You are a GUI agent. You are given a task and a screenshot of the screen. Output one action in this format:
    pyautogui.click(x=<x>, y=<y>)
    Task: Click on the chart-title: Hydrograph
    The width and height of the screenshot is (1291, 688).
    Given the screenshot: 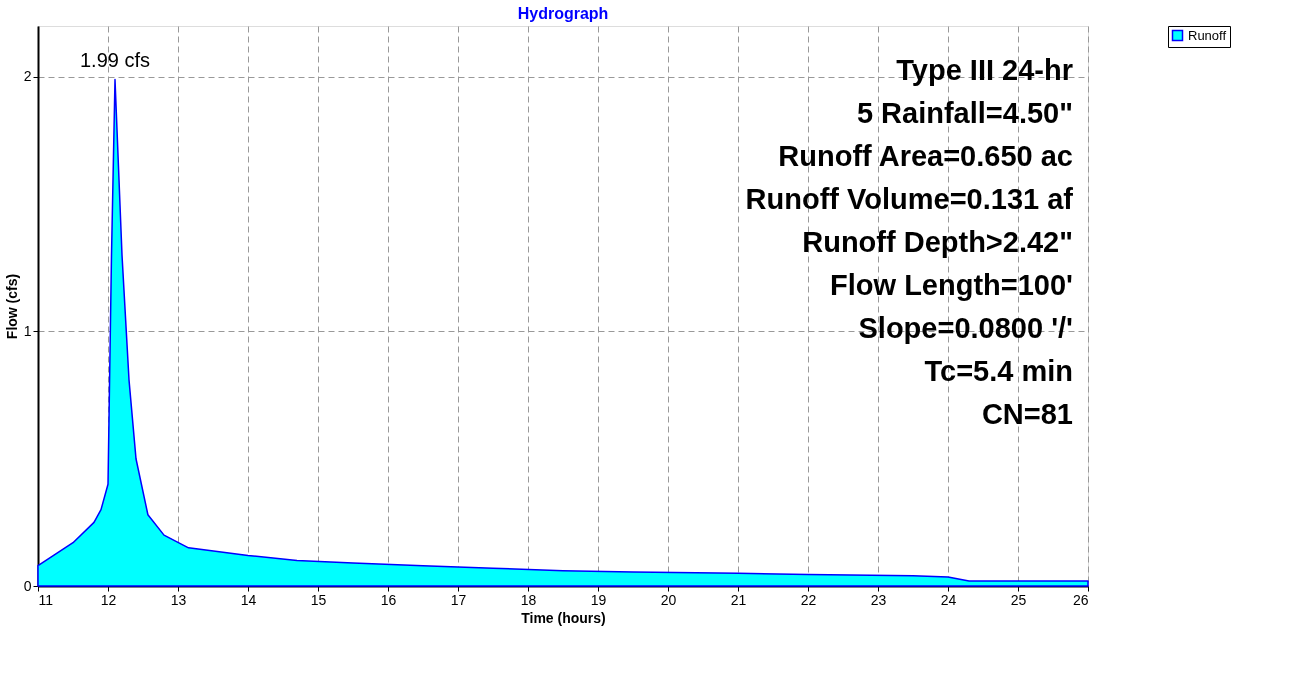 What is the action you would take?
    pyautogui.click(x=563, y=13)
    